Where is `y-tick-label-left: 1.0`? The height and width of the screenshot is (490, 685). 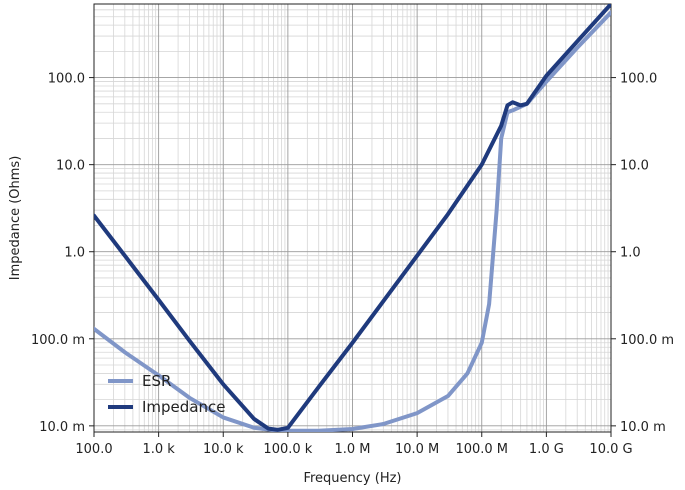
y-tick-label-left: 1.0 is located at coordinates (74, 253).